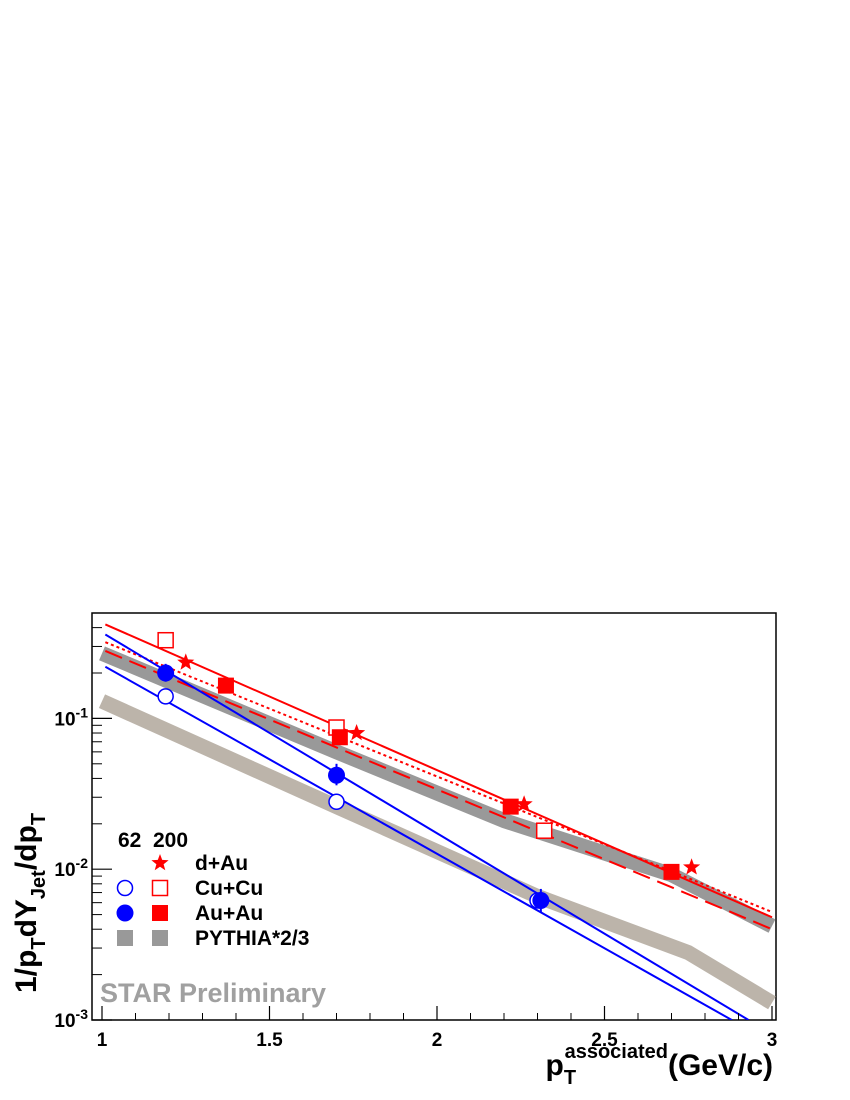 The width and height of the screenshot is (850, 1100). Describe the element at coordinates (142, 900) in the screenshot. I see `legend-markers` at that location.